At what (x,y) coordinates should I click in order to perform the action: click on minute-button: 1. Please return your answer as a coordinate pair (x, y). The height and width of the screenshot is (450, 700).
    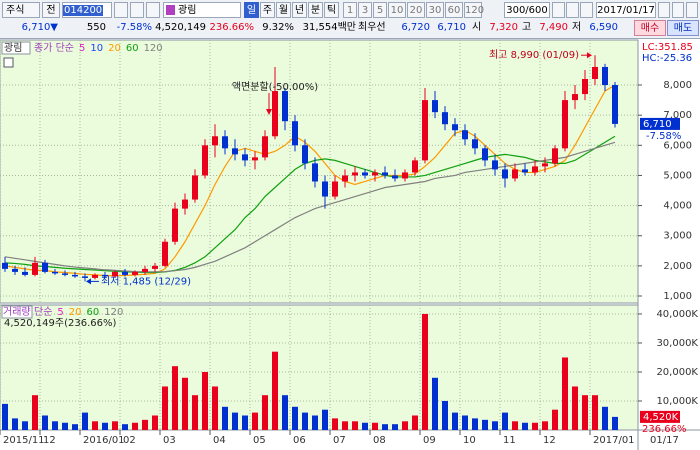
    Looking at the image, I should click on (350, 10).